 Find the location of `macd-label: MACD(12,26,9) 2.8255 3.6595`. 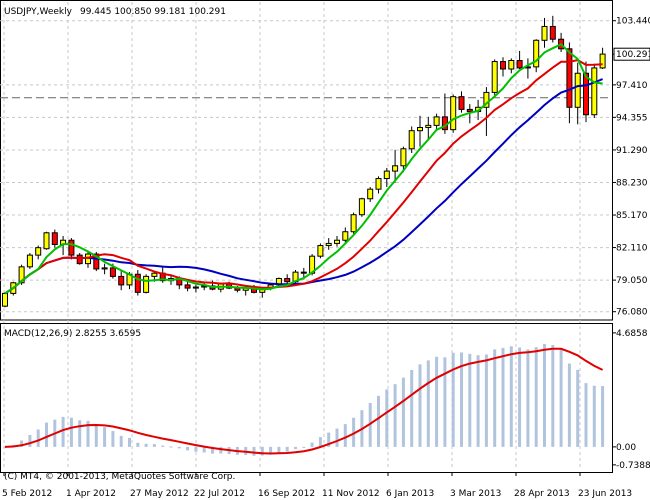

macd-label: MACD(12,26,9) 2.8255 3.6595 is located at coordinates (72, 334).